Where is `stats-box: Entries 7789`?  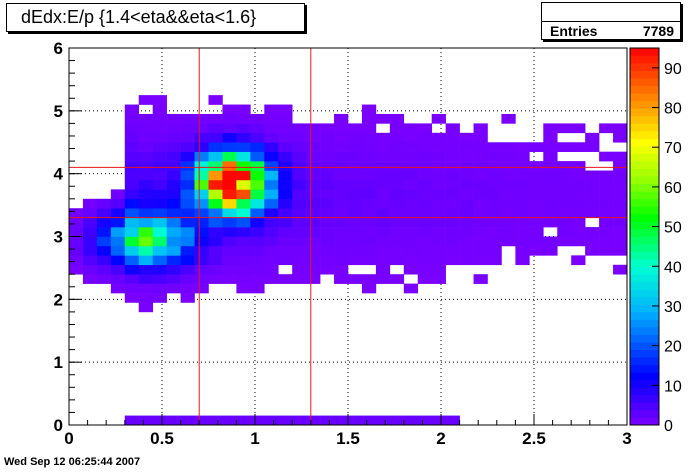
stats-box: Entries 7789 is located at coordinates (611, 21).